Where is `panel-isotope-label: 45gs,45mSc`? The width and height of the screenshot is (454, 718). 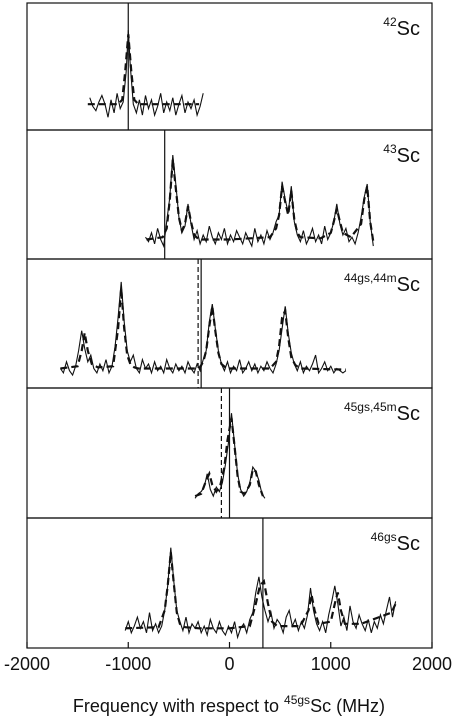
panel-isotope-label: 45gs,45mSc is located at coordinates (382, 412).